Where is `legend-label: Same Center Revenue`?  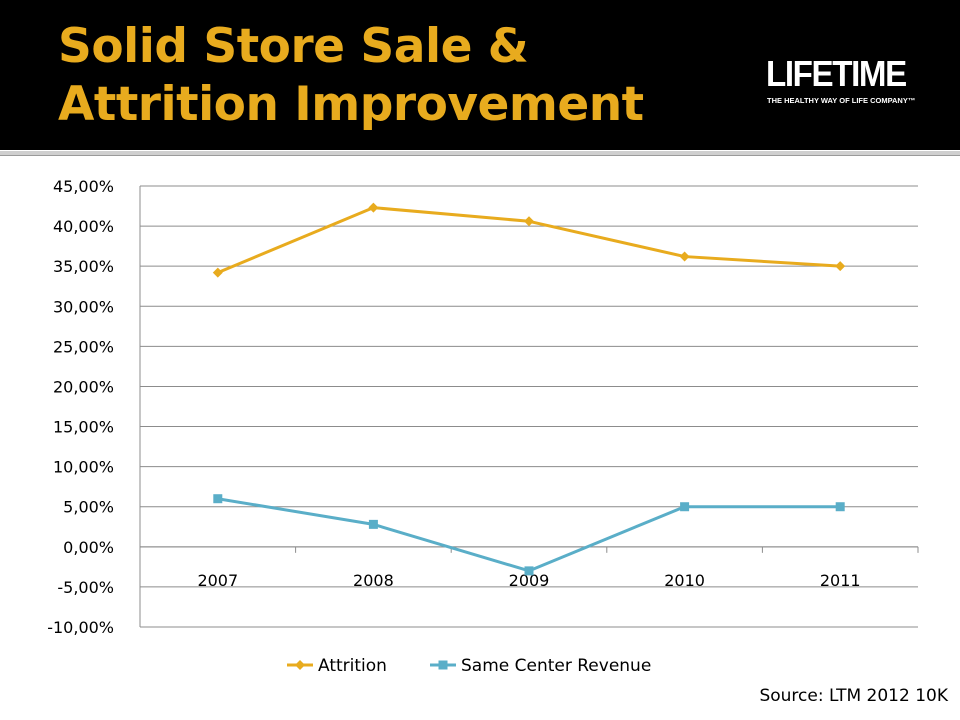
legend-label: Same Center Revenue is located at coordinates (556, 666).